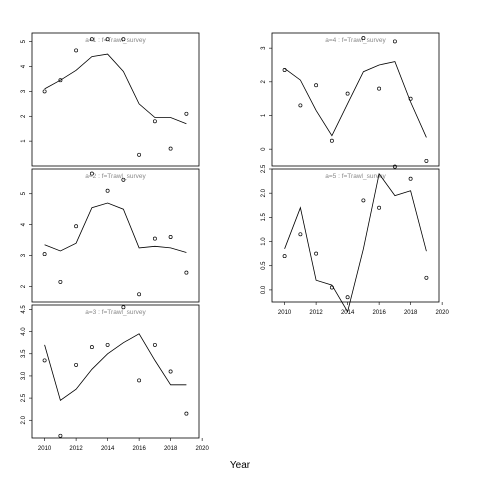 The width and height of the screenshot is (480, 480). I want to click on panel-1: a=1 : f=Trawl_survey 1 2 3 4 5, so click(110, 99).